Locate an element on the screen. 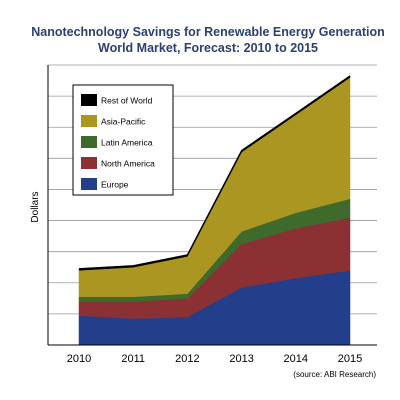 Image resolution: width=400 pixels, height=400 pixels. x-tick-label: 2013 is located at coordinates (241, 359).